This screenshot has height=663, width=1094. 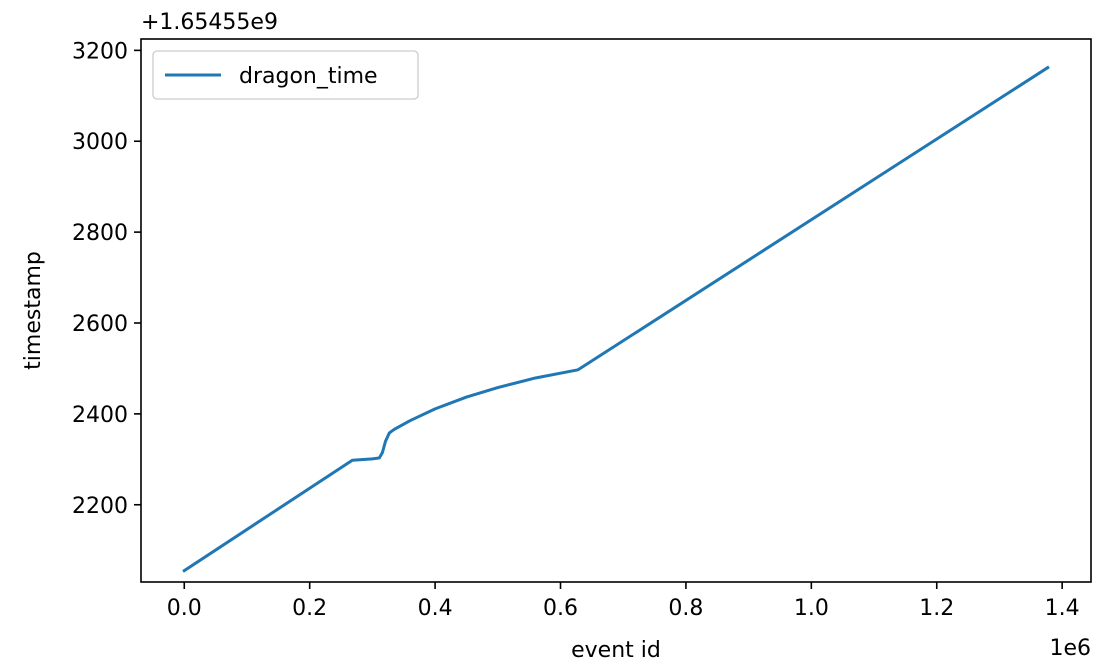 I want to click on y-axis-label: timestamp, so click(x=33, y=310).